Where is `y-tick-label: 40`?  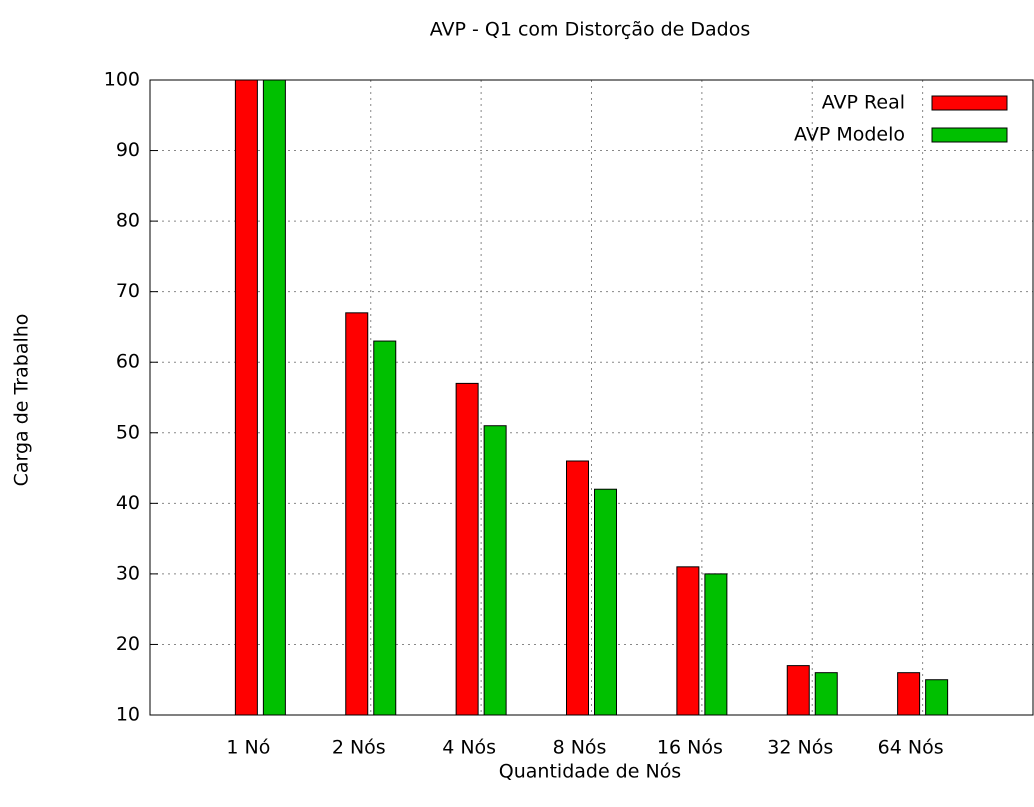
y-tick-label: 40 is located at coordinates (128, 503).